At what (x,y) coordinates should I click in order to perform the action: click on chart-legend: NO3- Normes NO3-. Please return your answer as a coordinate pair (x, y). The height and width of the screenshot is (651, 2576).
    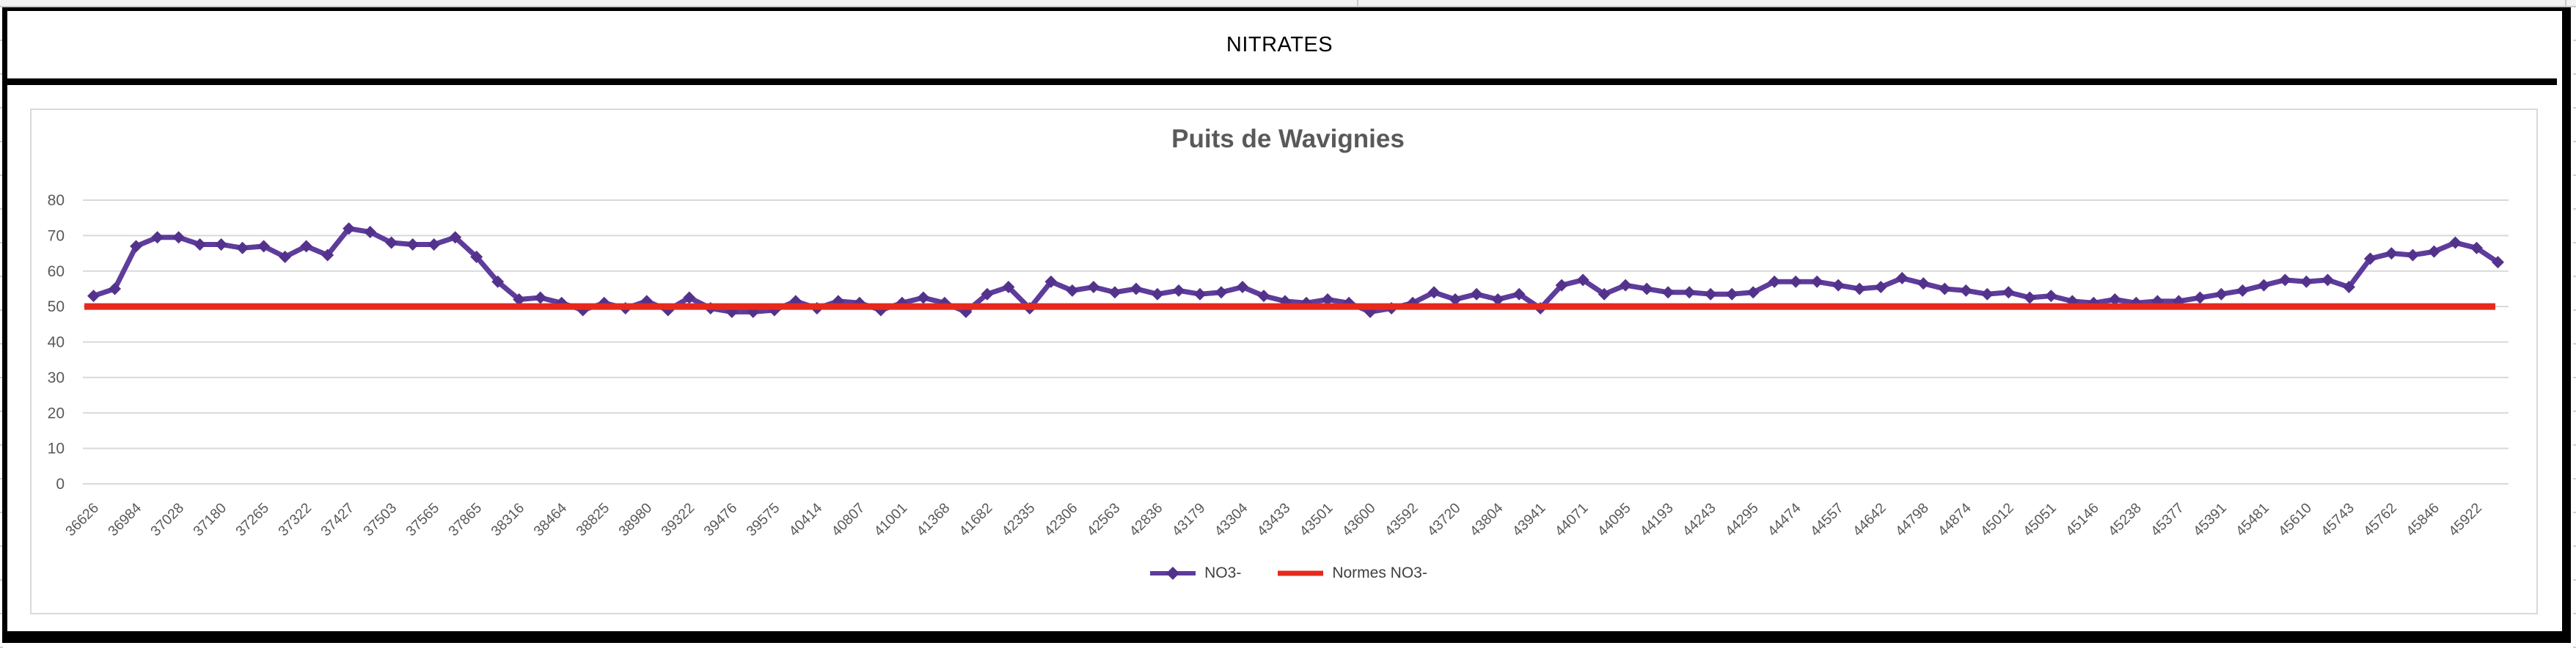
    Looking at the image, I should click on (1288, 573).